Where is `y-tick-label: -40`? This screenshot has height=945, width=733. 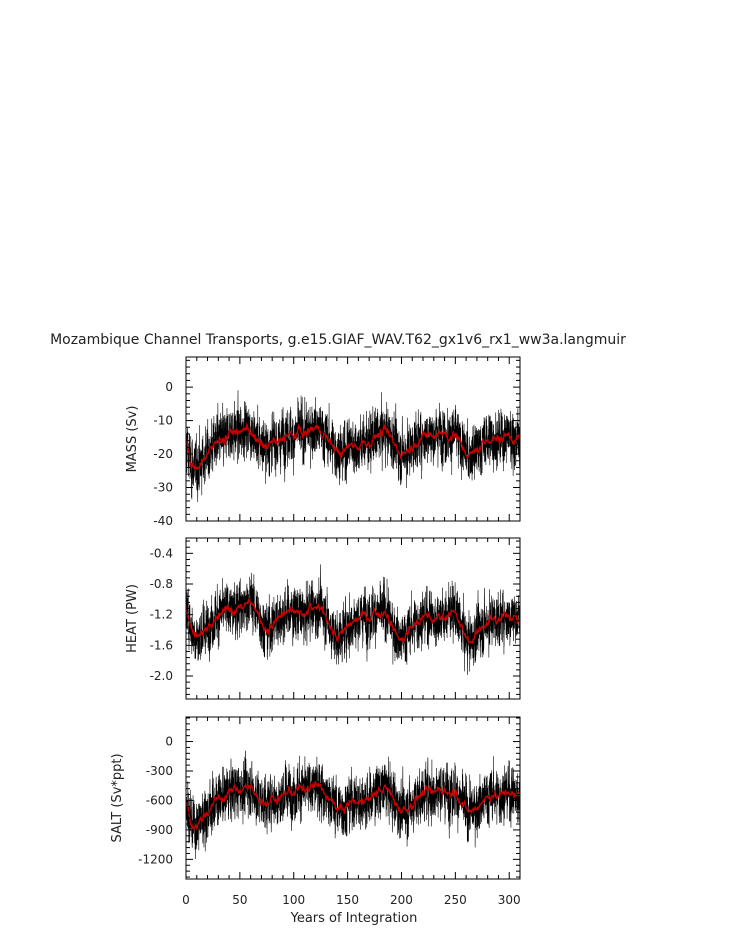
y-tick-label: -40 is located at coordinates (163, 521).